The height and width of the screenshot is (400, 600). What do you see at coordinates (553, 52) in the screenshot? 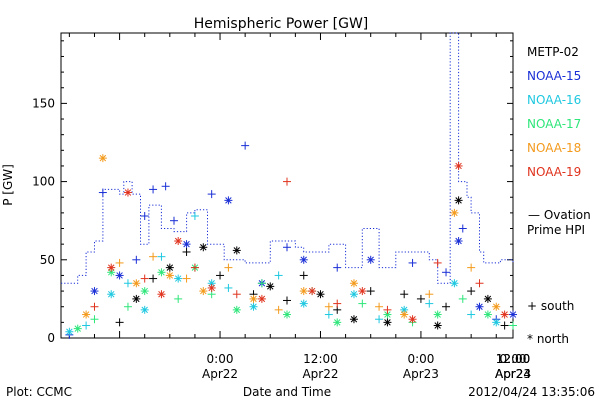
I see `legend-entry: METP-02` at bounding box center [553, 52].